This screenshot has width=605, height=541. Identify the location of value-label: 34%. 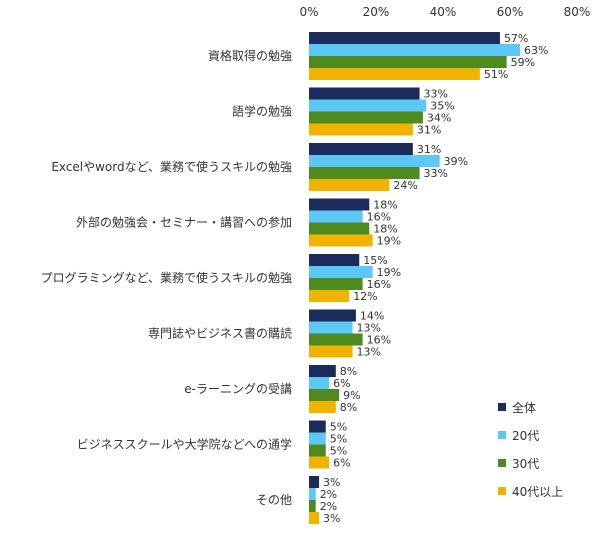
(439, 118).